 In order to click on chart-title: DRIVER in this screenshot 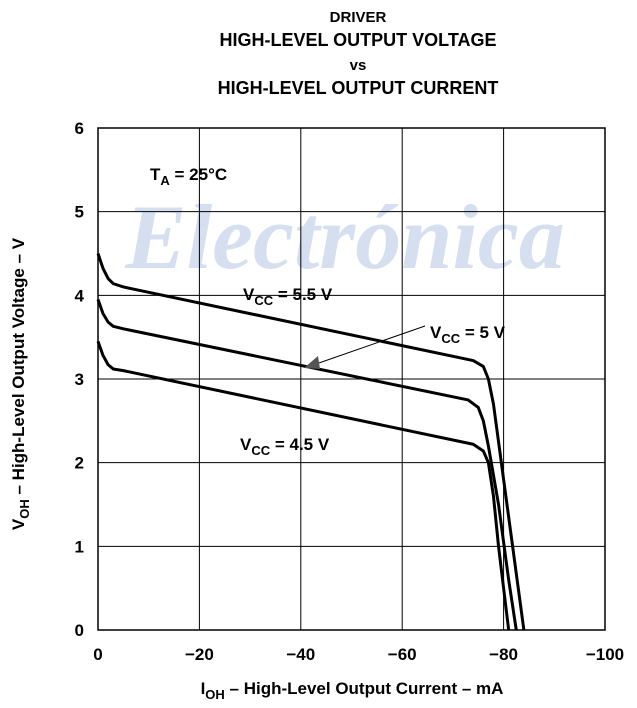, I will do `click(358, 17)`.